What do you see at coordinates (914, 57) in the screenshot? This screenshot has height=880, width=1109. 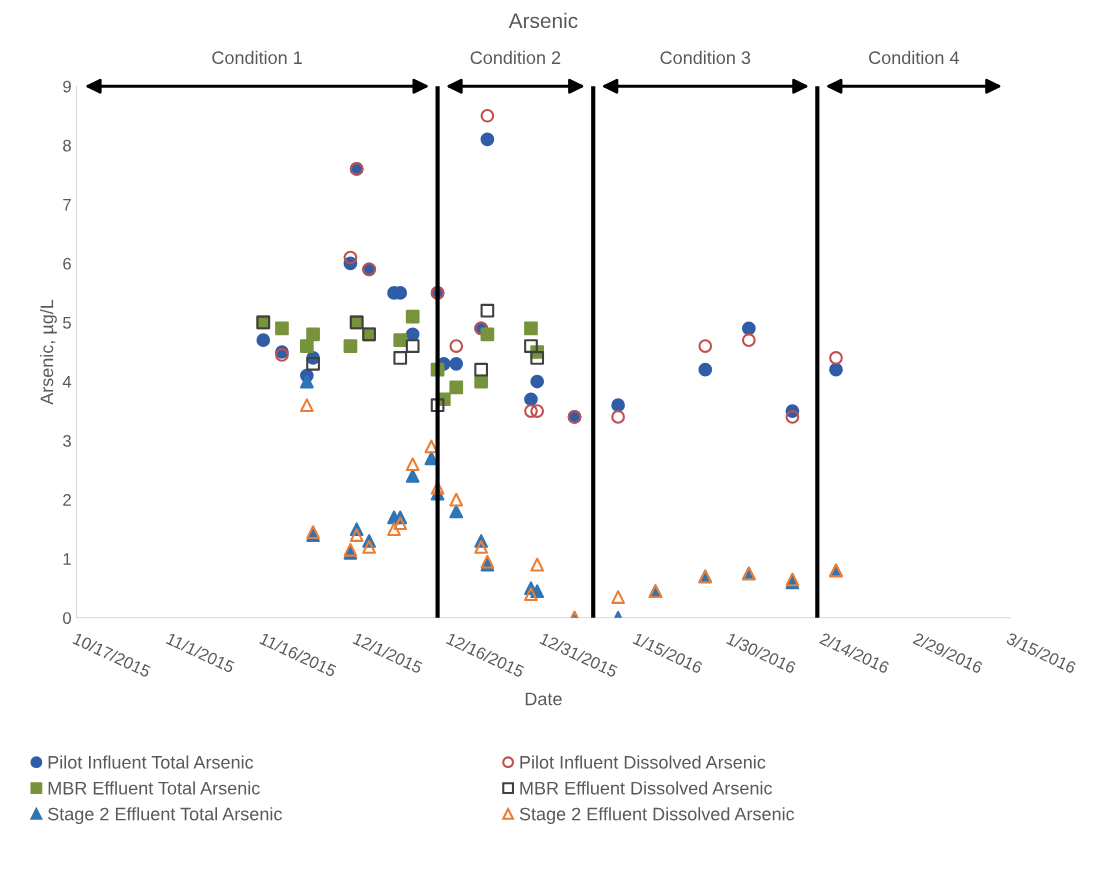 I see `text: Condition 4` at bounding box center [914, 57].